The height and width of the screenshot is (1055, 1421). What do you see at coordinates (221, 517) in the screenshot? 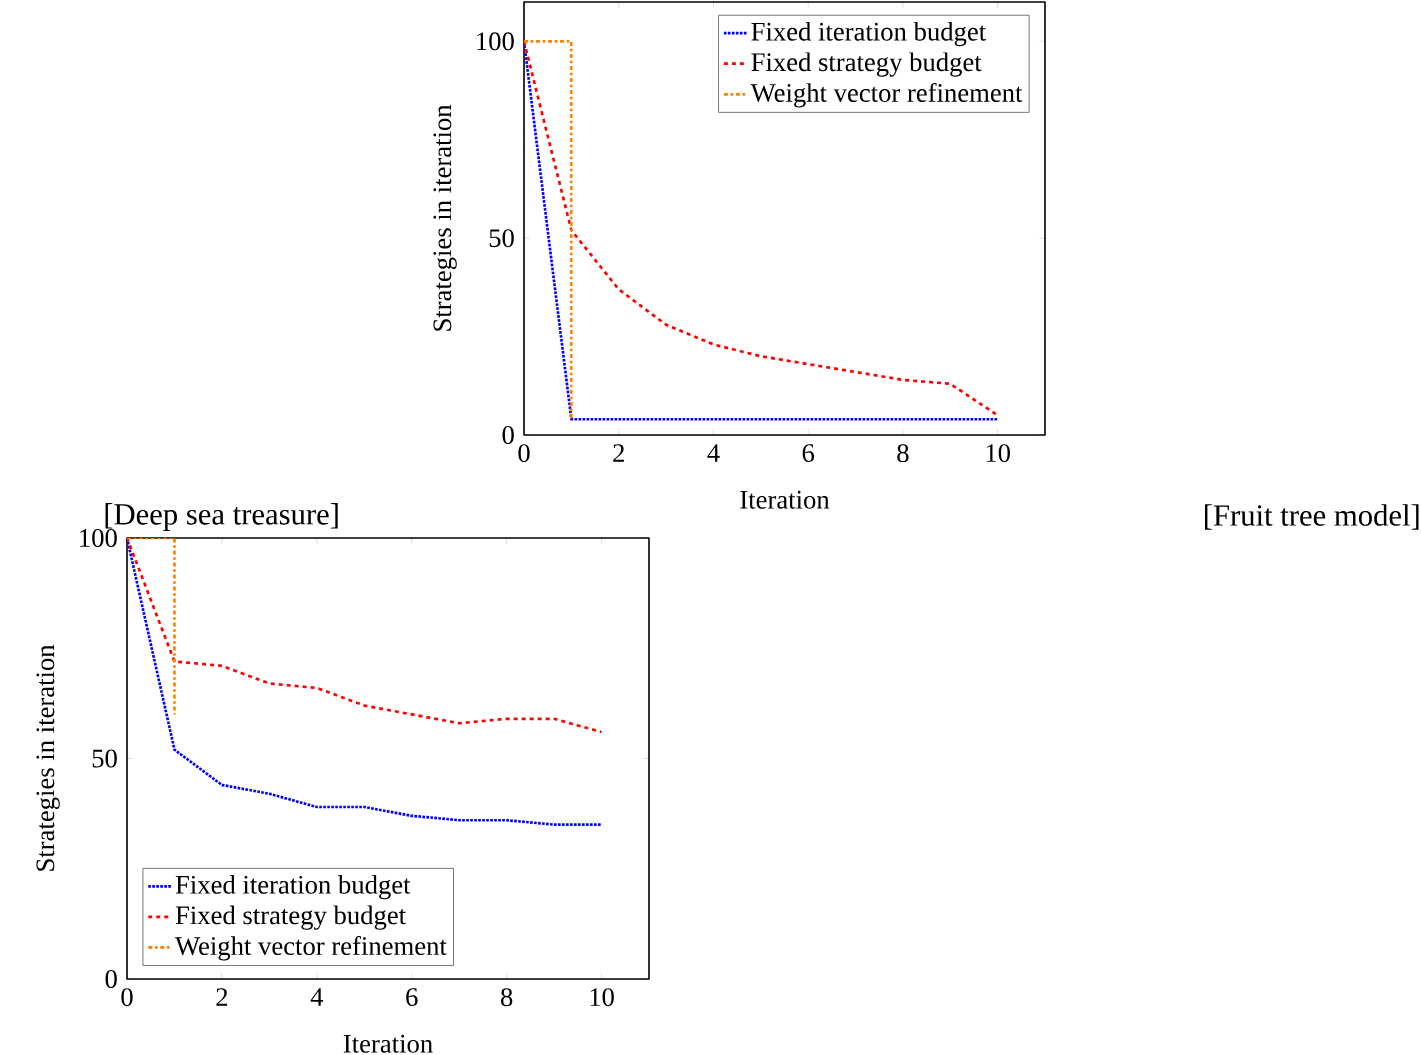
I see `text: [Deep sea treasure]` at bounding box center [221, 517].